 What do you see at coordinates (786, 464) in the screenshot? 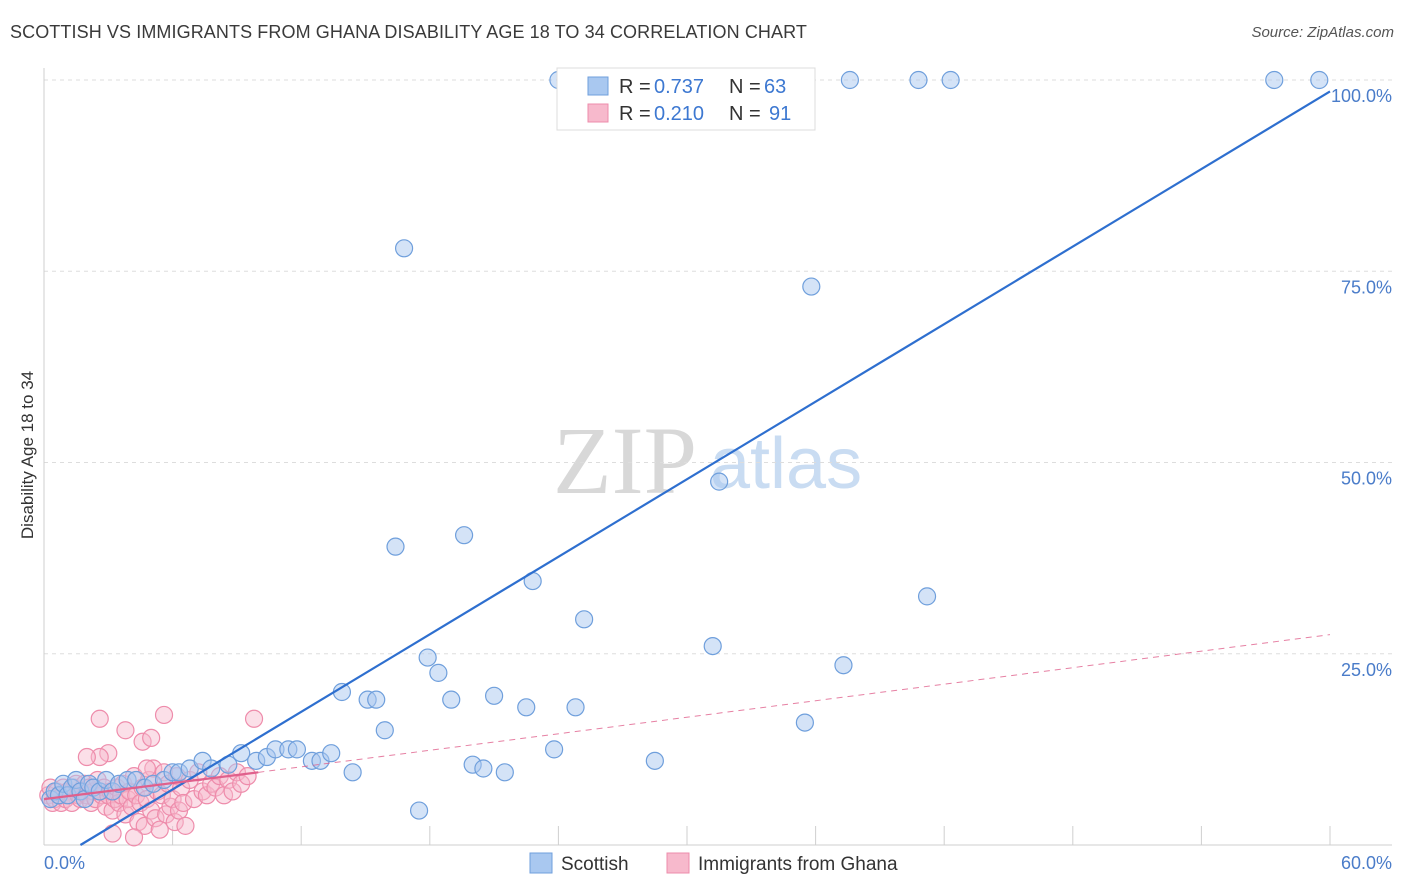
I see `watermark-atlas: atlas` at bounding box center [786, 464].